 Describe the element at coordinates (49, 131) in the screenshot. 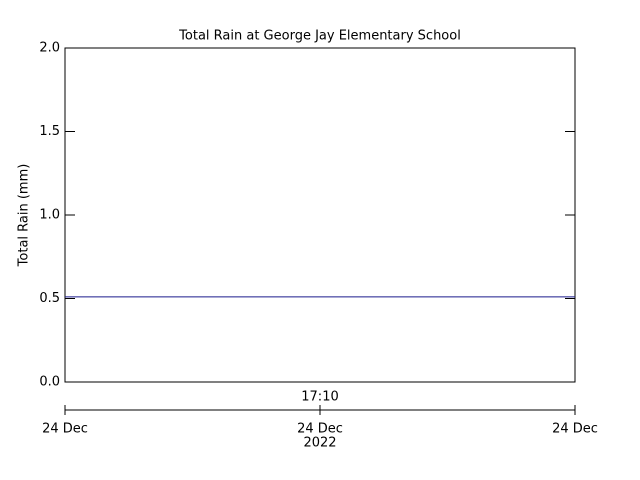

I see `y-tick-label: 1.5` at that location.